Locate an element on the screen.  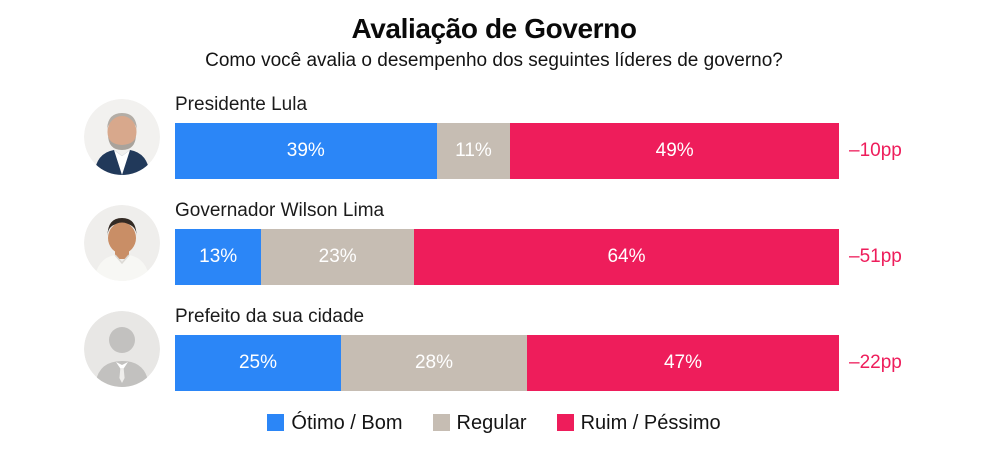
bar-segment-positive: 25% is located at coordinates (258, 363).